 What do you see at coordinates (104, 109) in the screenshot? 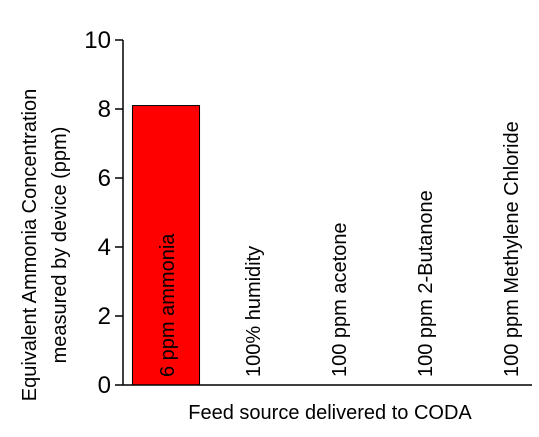
I see `y-tick-label: 8` at bounding box center [104, 109].